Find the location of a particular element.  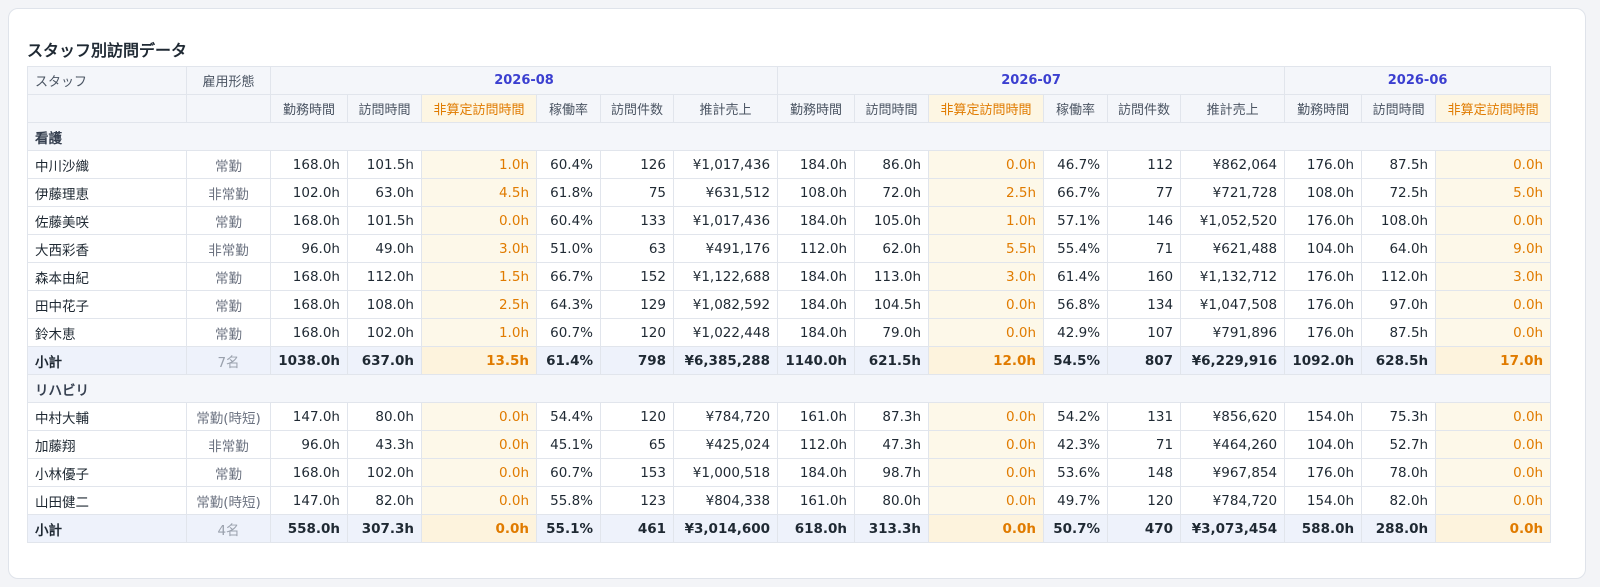

metric-cell: ¥3,073,454 is located at coordinates (1233, 528).